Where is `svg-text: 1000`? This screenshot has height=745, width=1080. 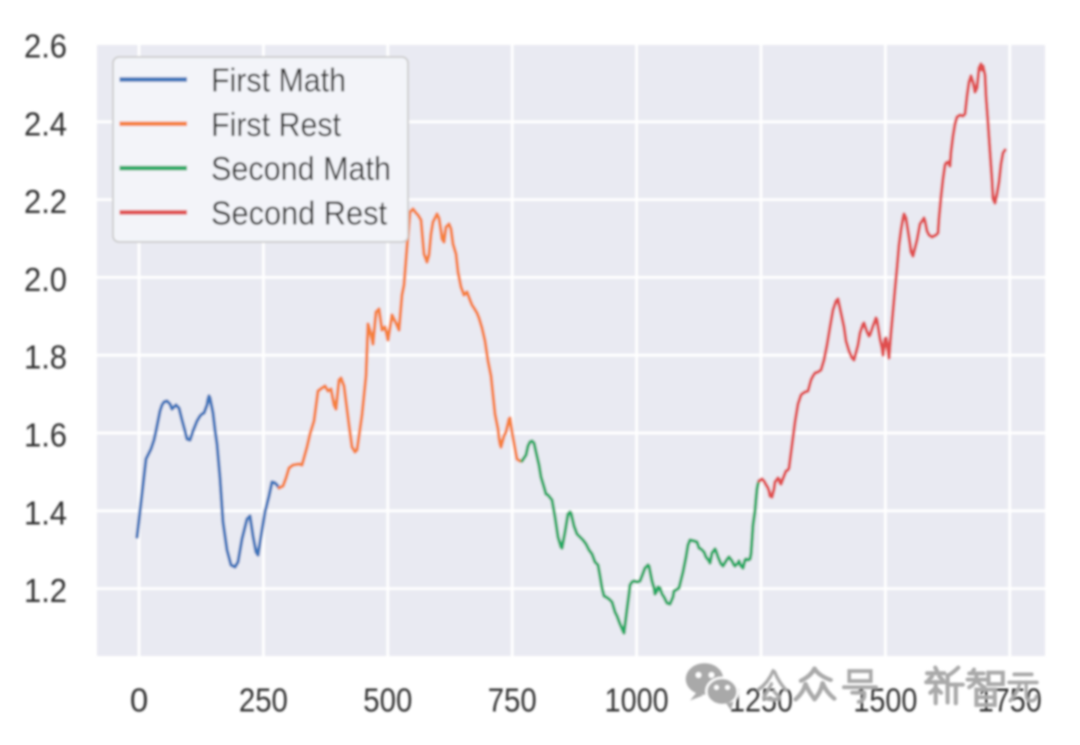 svg-text: 1000 is located at coordinates (637, 700).